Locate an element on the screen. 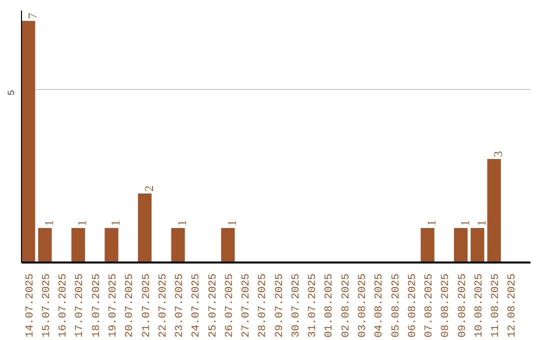  y-tick-label: 5 is located at coordinates (11, 93).